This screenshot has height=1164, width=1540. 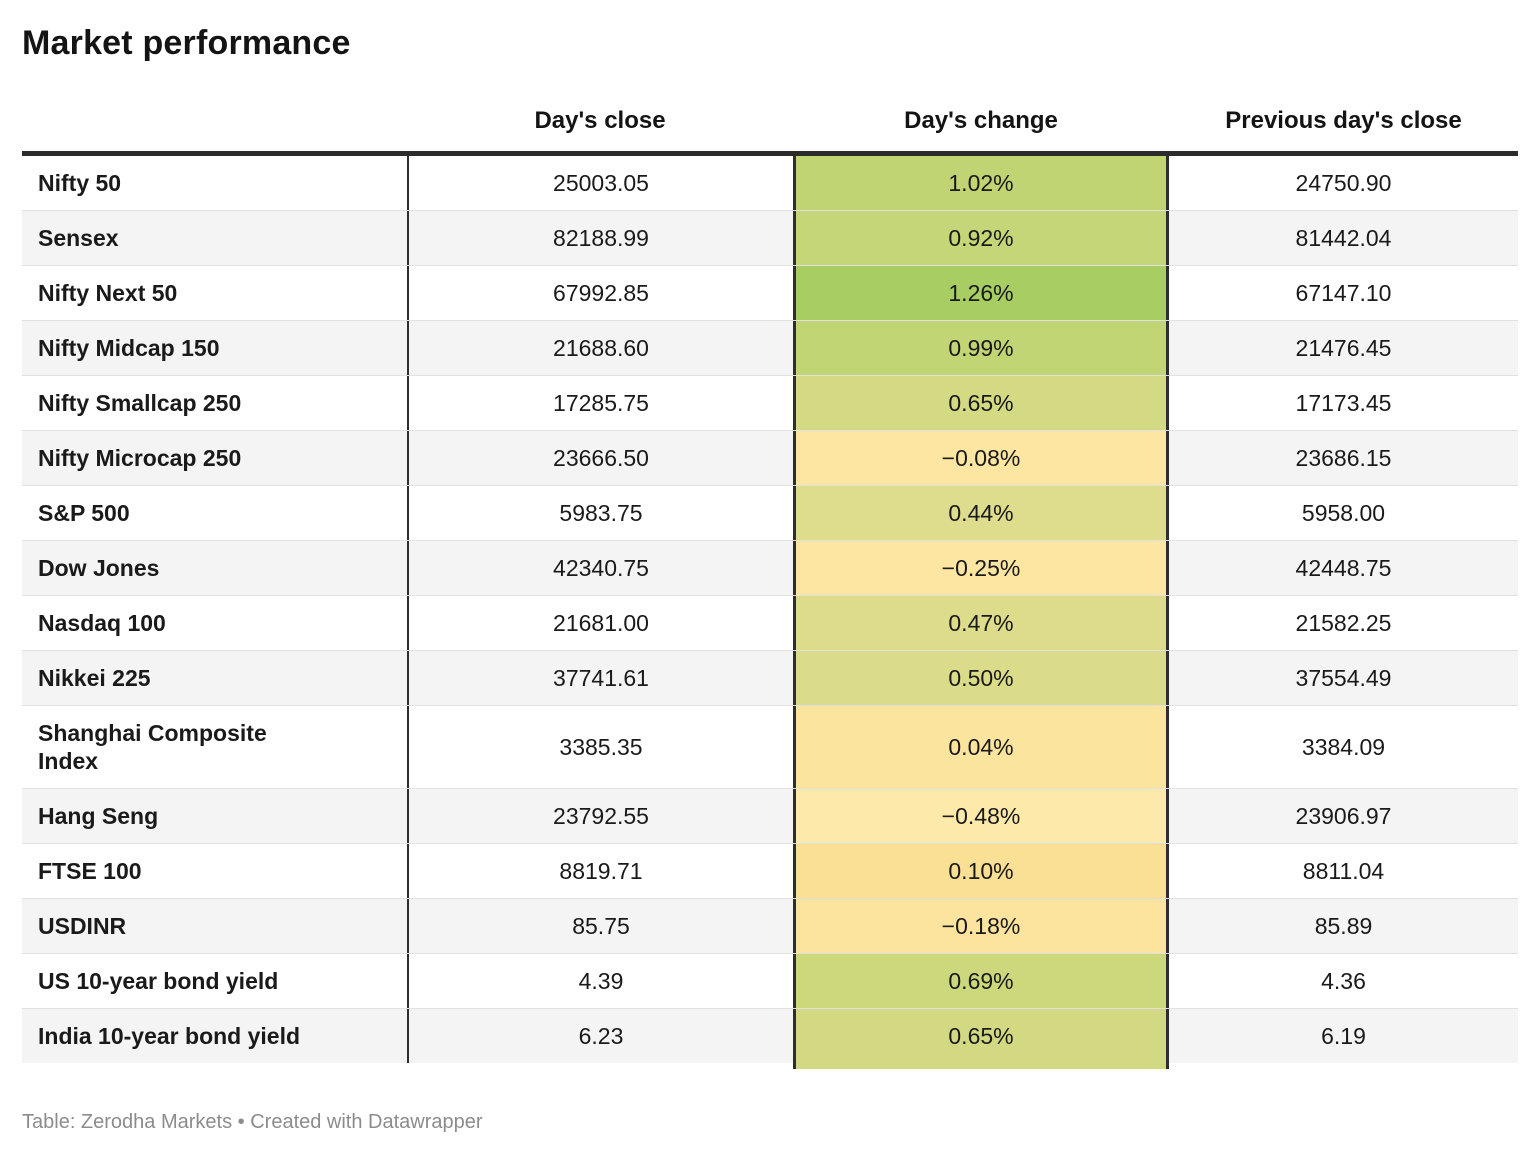 What do you see at coordinates (90, 871) in the screenshot?
I see `row-label: FTSE 100` at bounding box center [90, 871].